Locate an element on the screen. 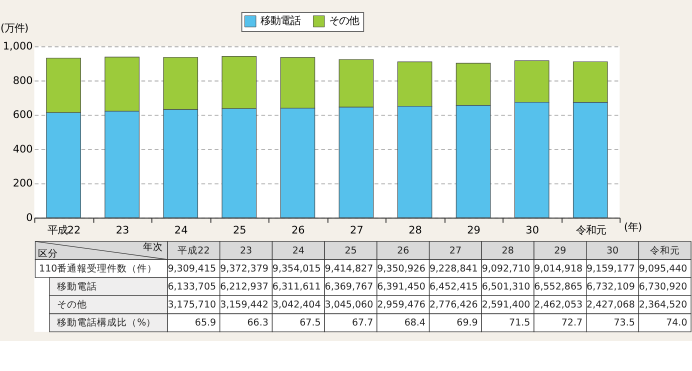 This screenshot has width=692, height=371. text: 67.7 is located at coordinates (363, 323).